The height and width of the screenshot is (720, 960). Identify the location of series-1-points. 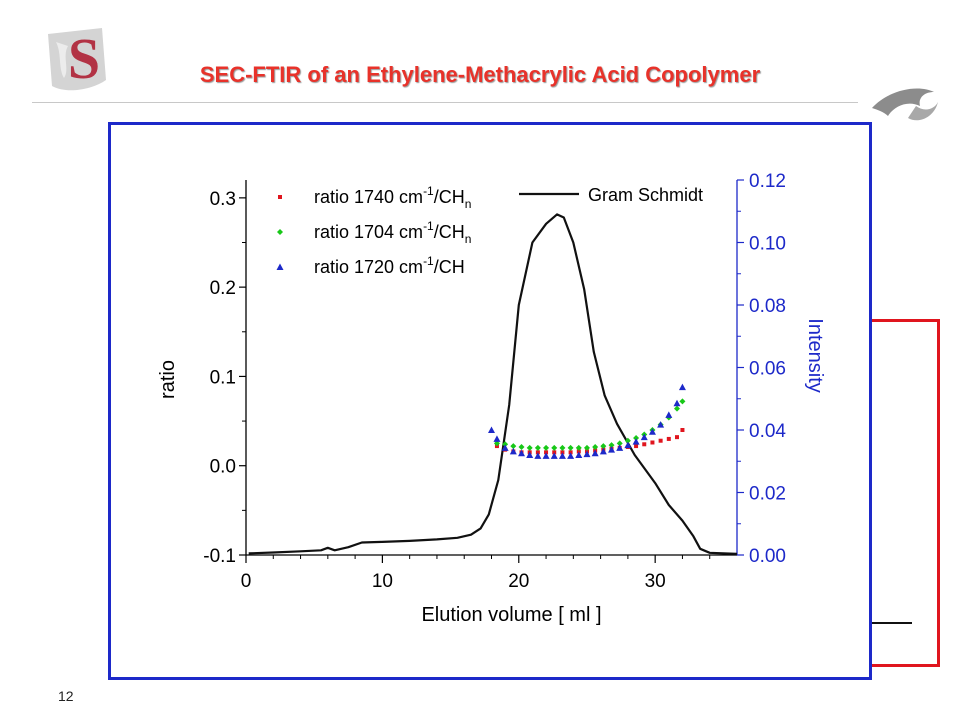
(589, 424).